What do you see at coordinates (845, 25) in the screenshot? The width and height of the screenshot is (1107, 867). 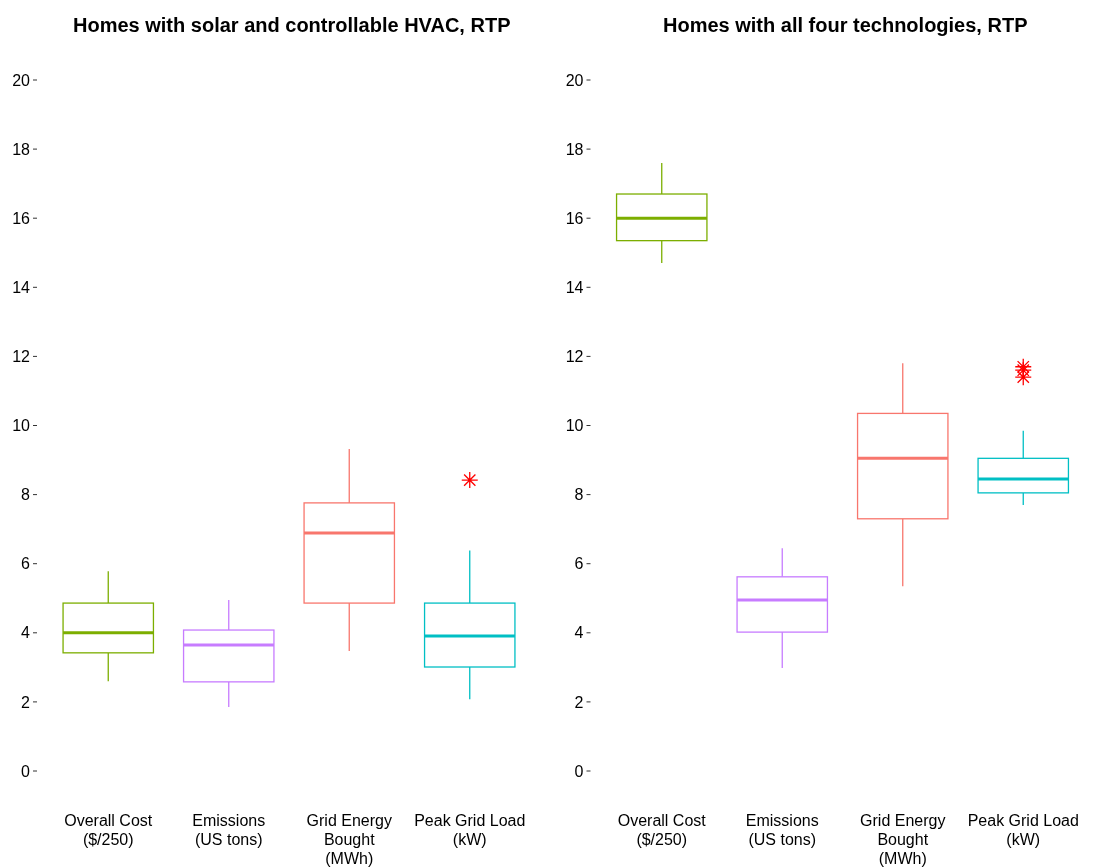 I see `chart-title: Homes with all four technologies, RTP` at bounding box center [845, 25].